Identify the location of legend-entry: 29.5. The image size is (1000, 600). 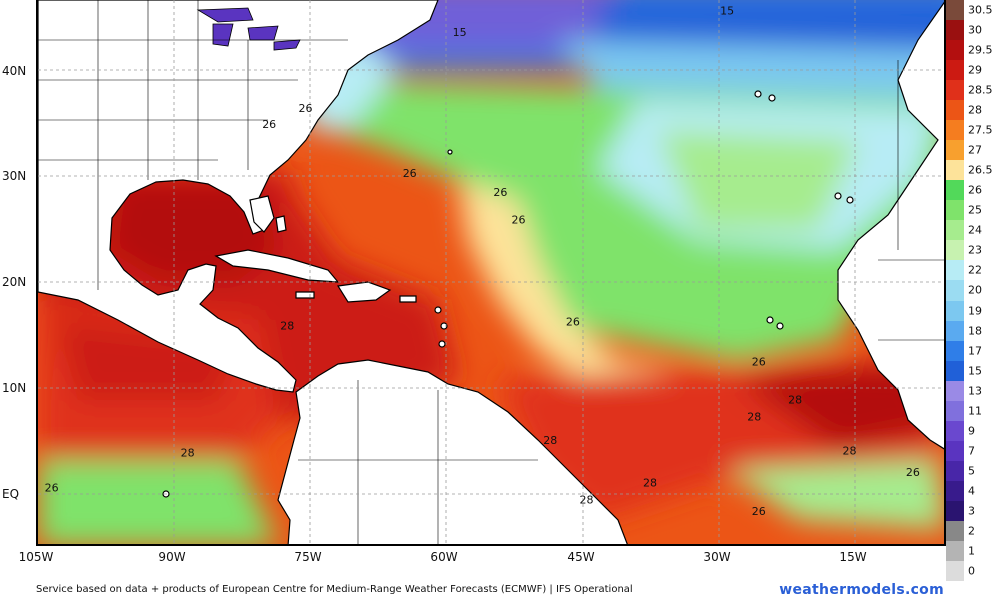
(973, 50).